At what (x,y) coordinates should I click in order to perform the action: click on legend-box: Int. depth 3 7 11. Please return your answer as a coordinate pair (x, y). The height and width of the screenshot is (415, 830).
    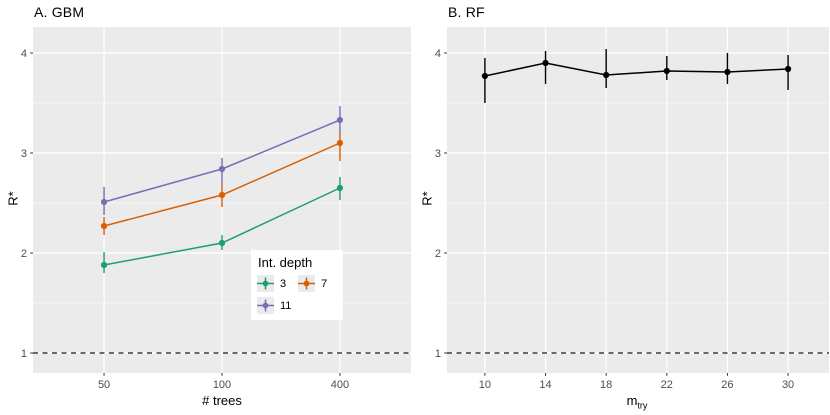
    Looking at the image, I should click on (297, 285).